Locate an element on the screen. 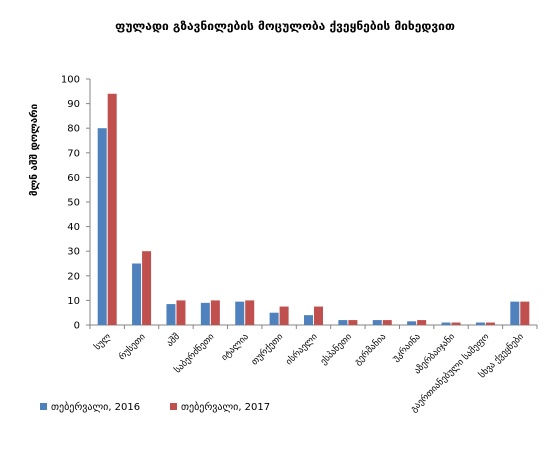  x-tick-label: თურქეთი is located at coordinates (267, 349).